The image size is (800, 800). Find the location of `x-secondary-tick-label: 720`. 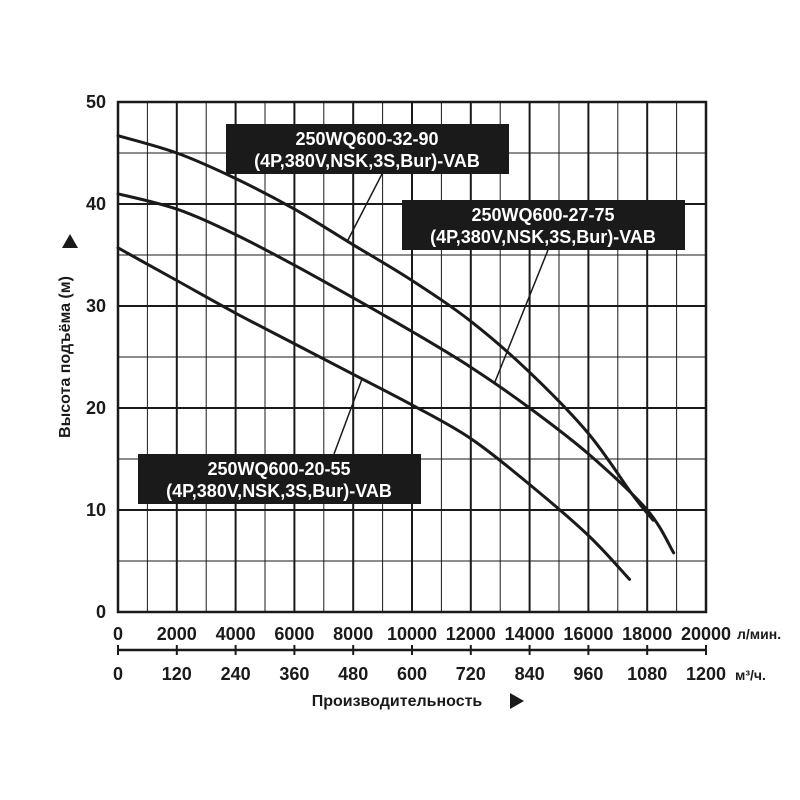

x-secondary-tick-label: 720 is located at coordinates (471, 674).